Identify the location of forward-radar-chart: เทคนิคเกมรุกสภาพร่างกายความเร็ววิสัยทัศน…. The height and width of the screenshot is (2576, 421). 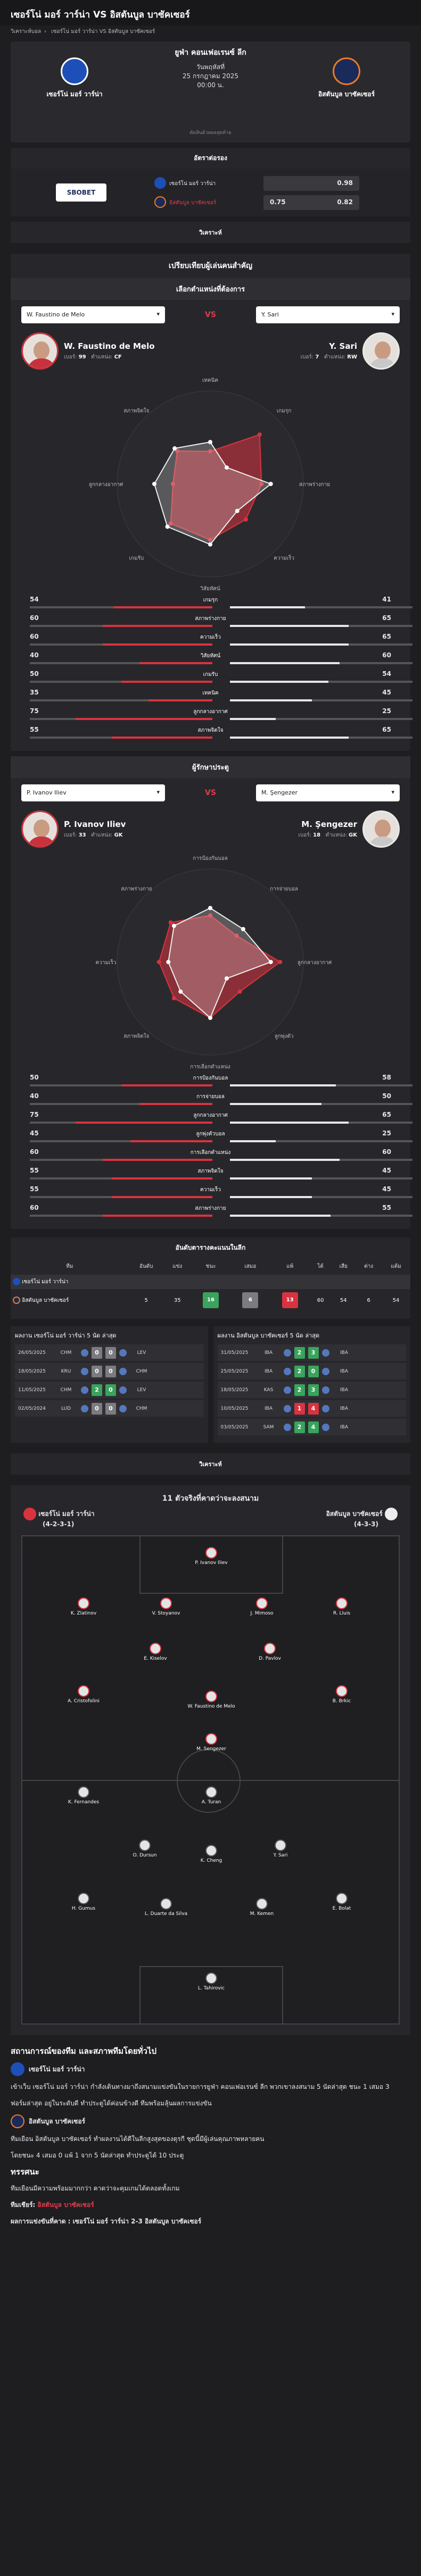
(209, 485).